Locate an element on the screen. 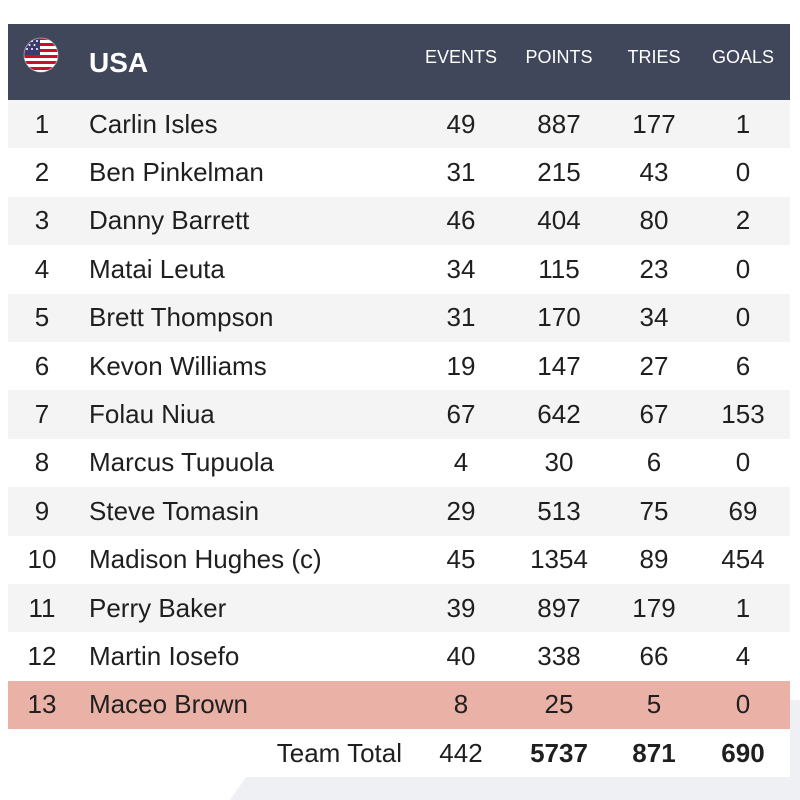  player-name-cell: Marcus Tupuola is located at coordinates (181, 462).